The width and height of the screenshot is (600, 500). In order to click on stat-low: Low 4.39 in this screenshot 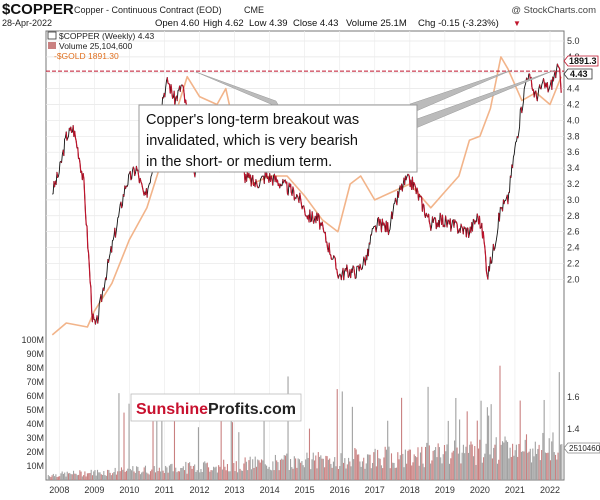, I will do `click(268, 23)`.